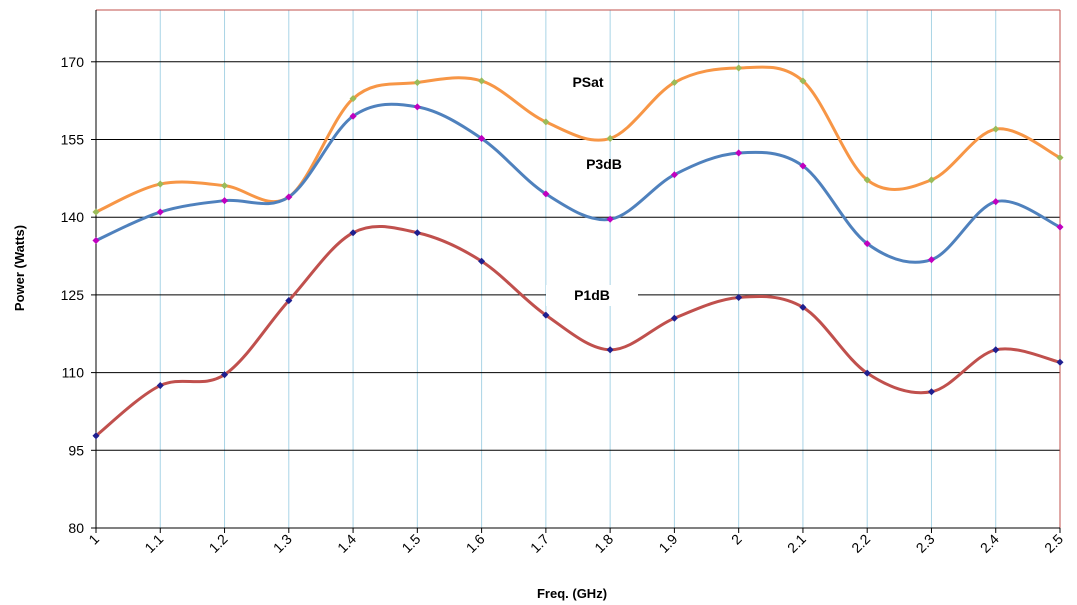  Describe the element at coordinates (73, 62) in the screenshot. I see `y-tick-label: 170` at that location.